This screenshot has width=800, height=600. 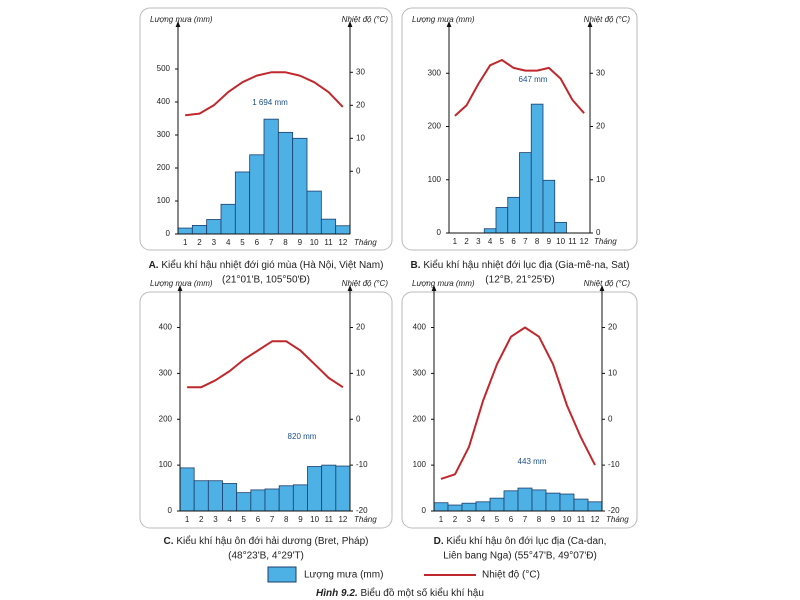 What do you see at coordinates (199, 242) in the screenshot?
I see `x-tick-label: 2` at bounding box center [199, 242].